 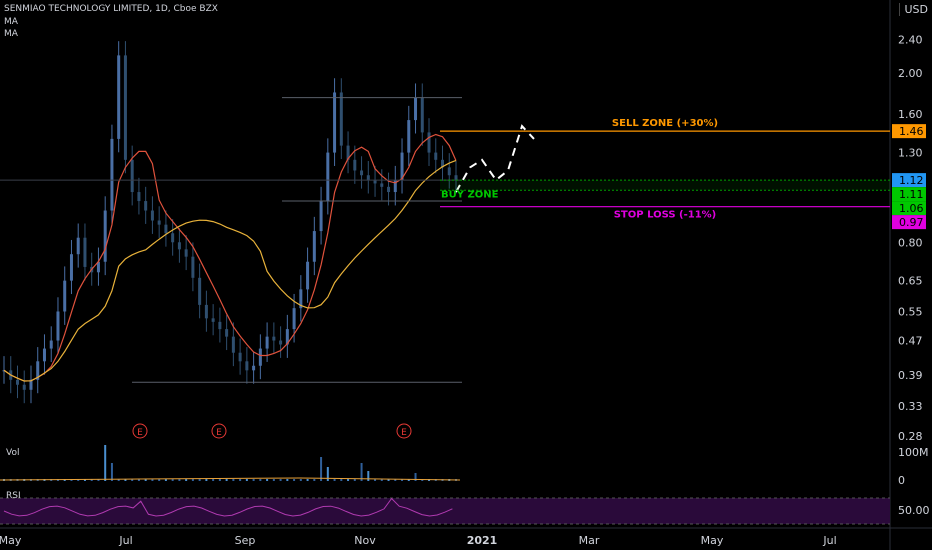 I want to click on symbol-title: SENMIAO TECHNOLOGY LIMITED, 1D, Cboe BZX, so click(x=111, y=9).